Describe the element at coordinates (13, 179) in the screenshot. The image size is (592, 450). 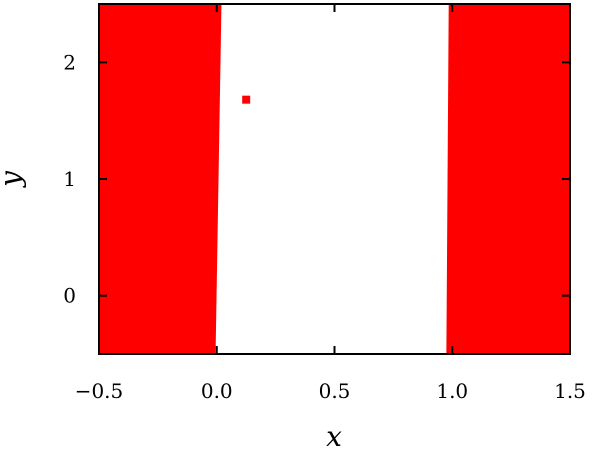
I see `y-axis-label: y` at that location.